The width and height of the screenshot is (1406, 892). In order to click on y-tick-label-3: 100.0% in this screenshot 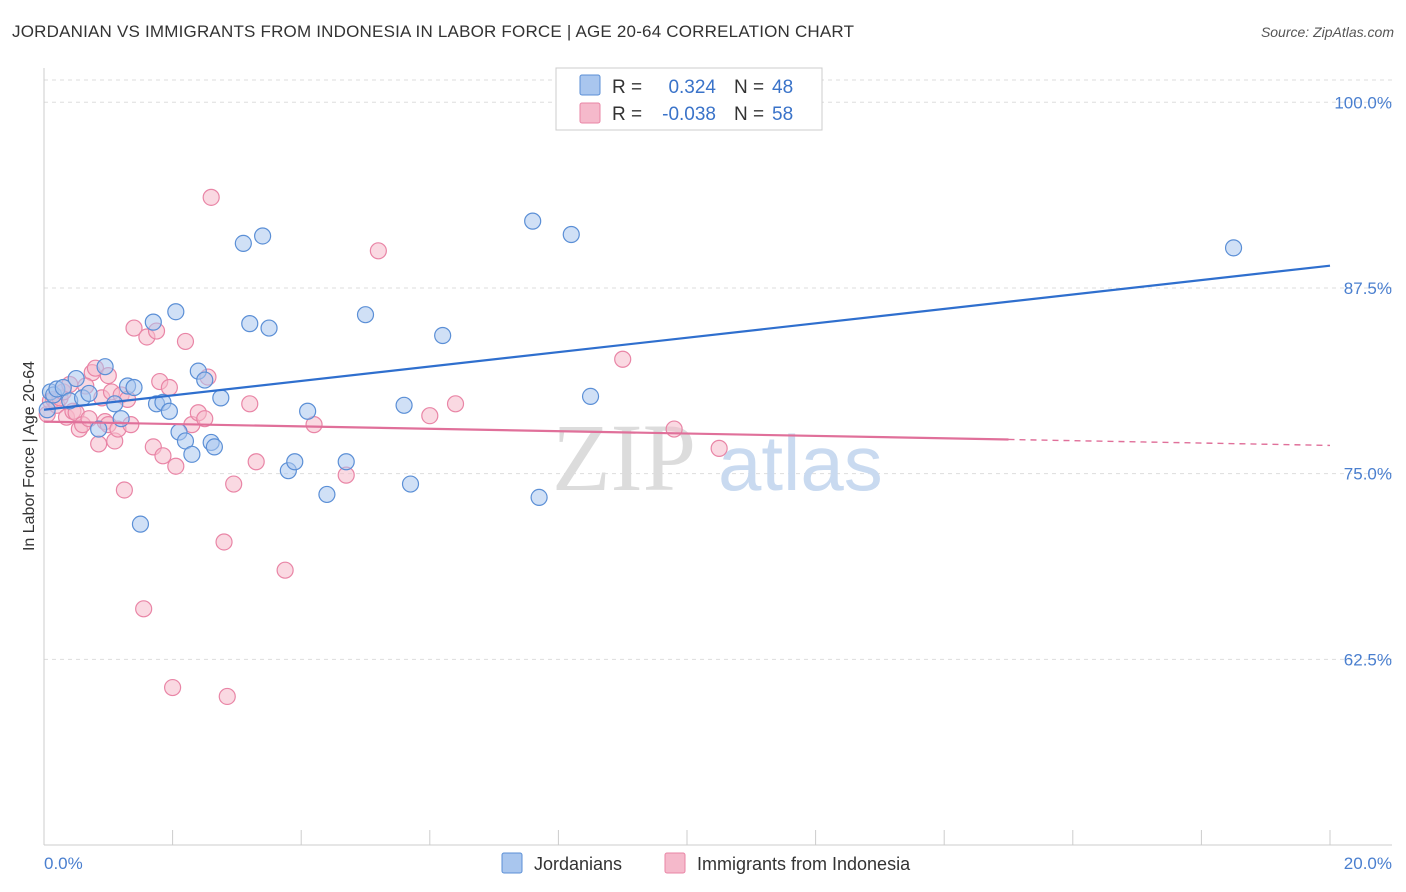, I will do `click(1363, 102)`.